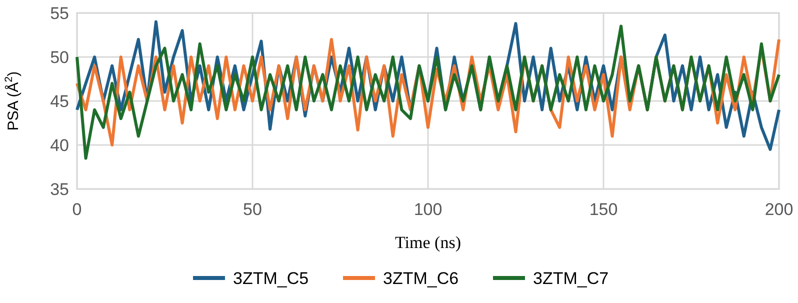 This screenshot has width=798, height=303. I want to click on y-tick-label: 45, so click(59, 101).